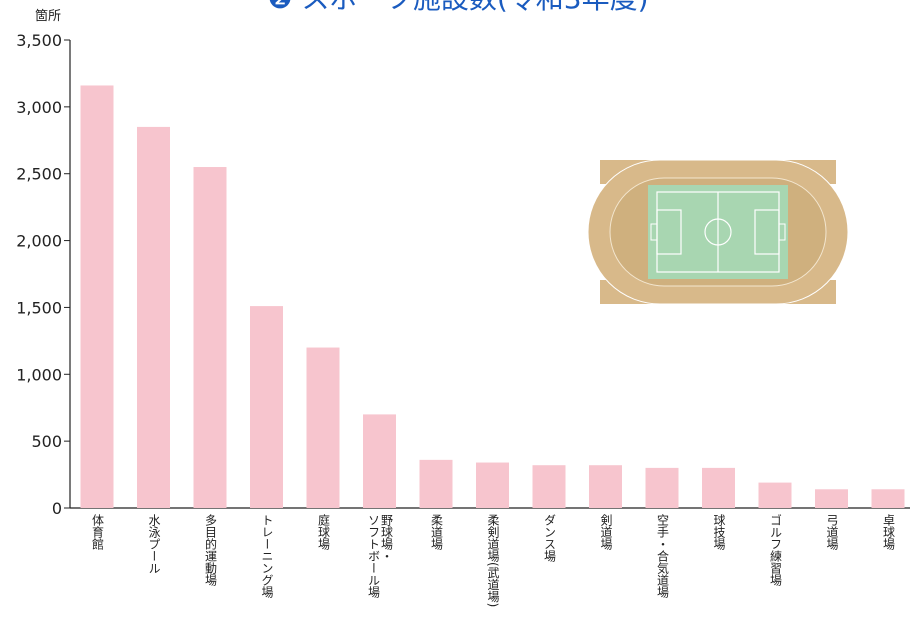 The image size is (916, 617). I want to click on x-tick-label: 体育館, so click(97, 532).